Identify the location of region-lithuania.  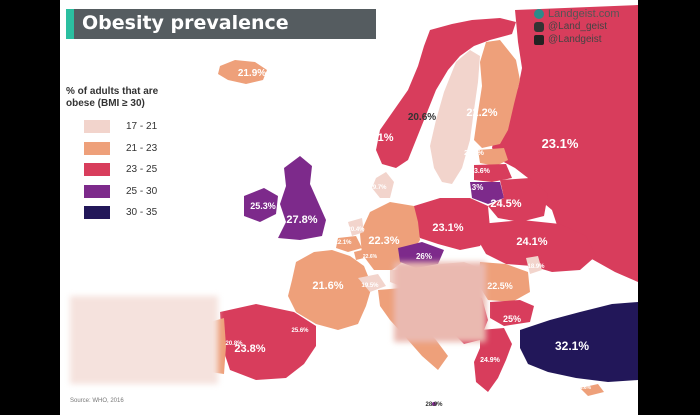
(487, 193).